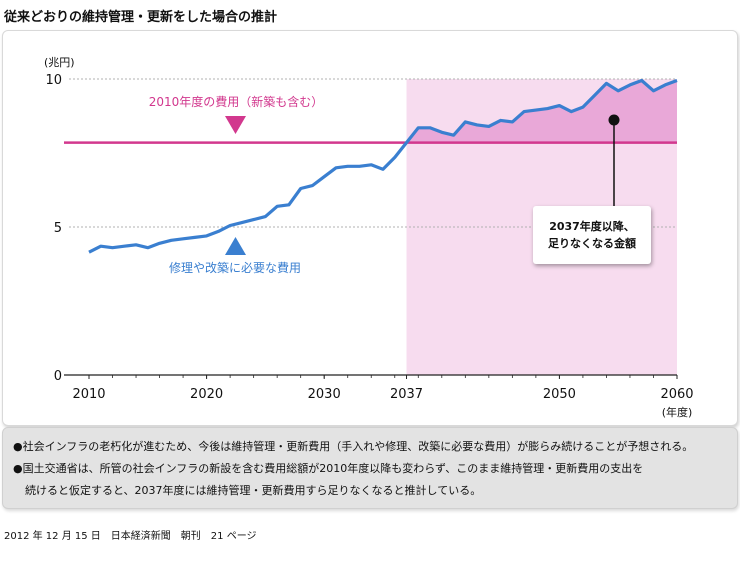 The width and height of the screenshot is (740, 568). I want to click on constant-line-label: 2010年度の費用（新築も含む）, so click(236, 101).